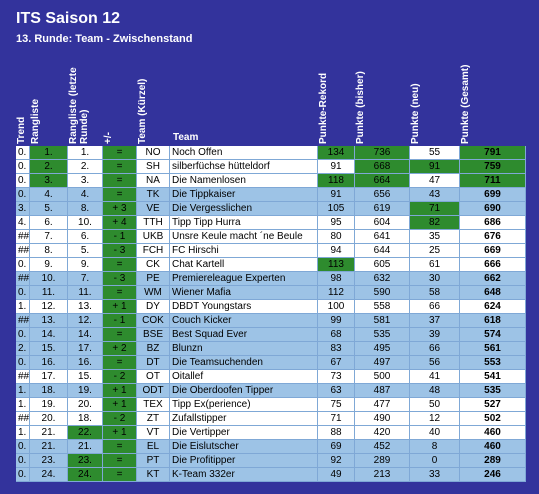 Image resolution: width=539 pixels, height=494 pixels. I want to click on table-cell: 19., so click(49, 405).